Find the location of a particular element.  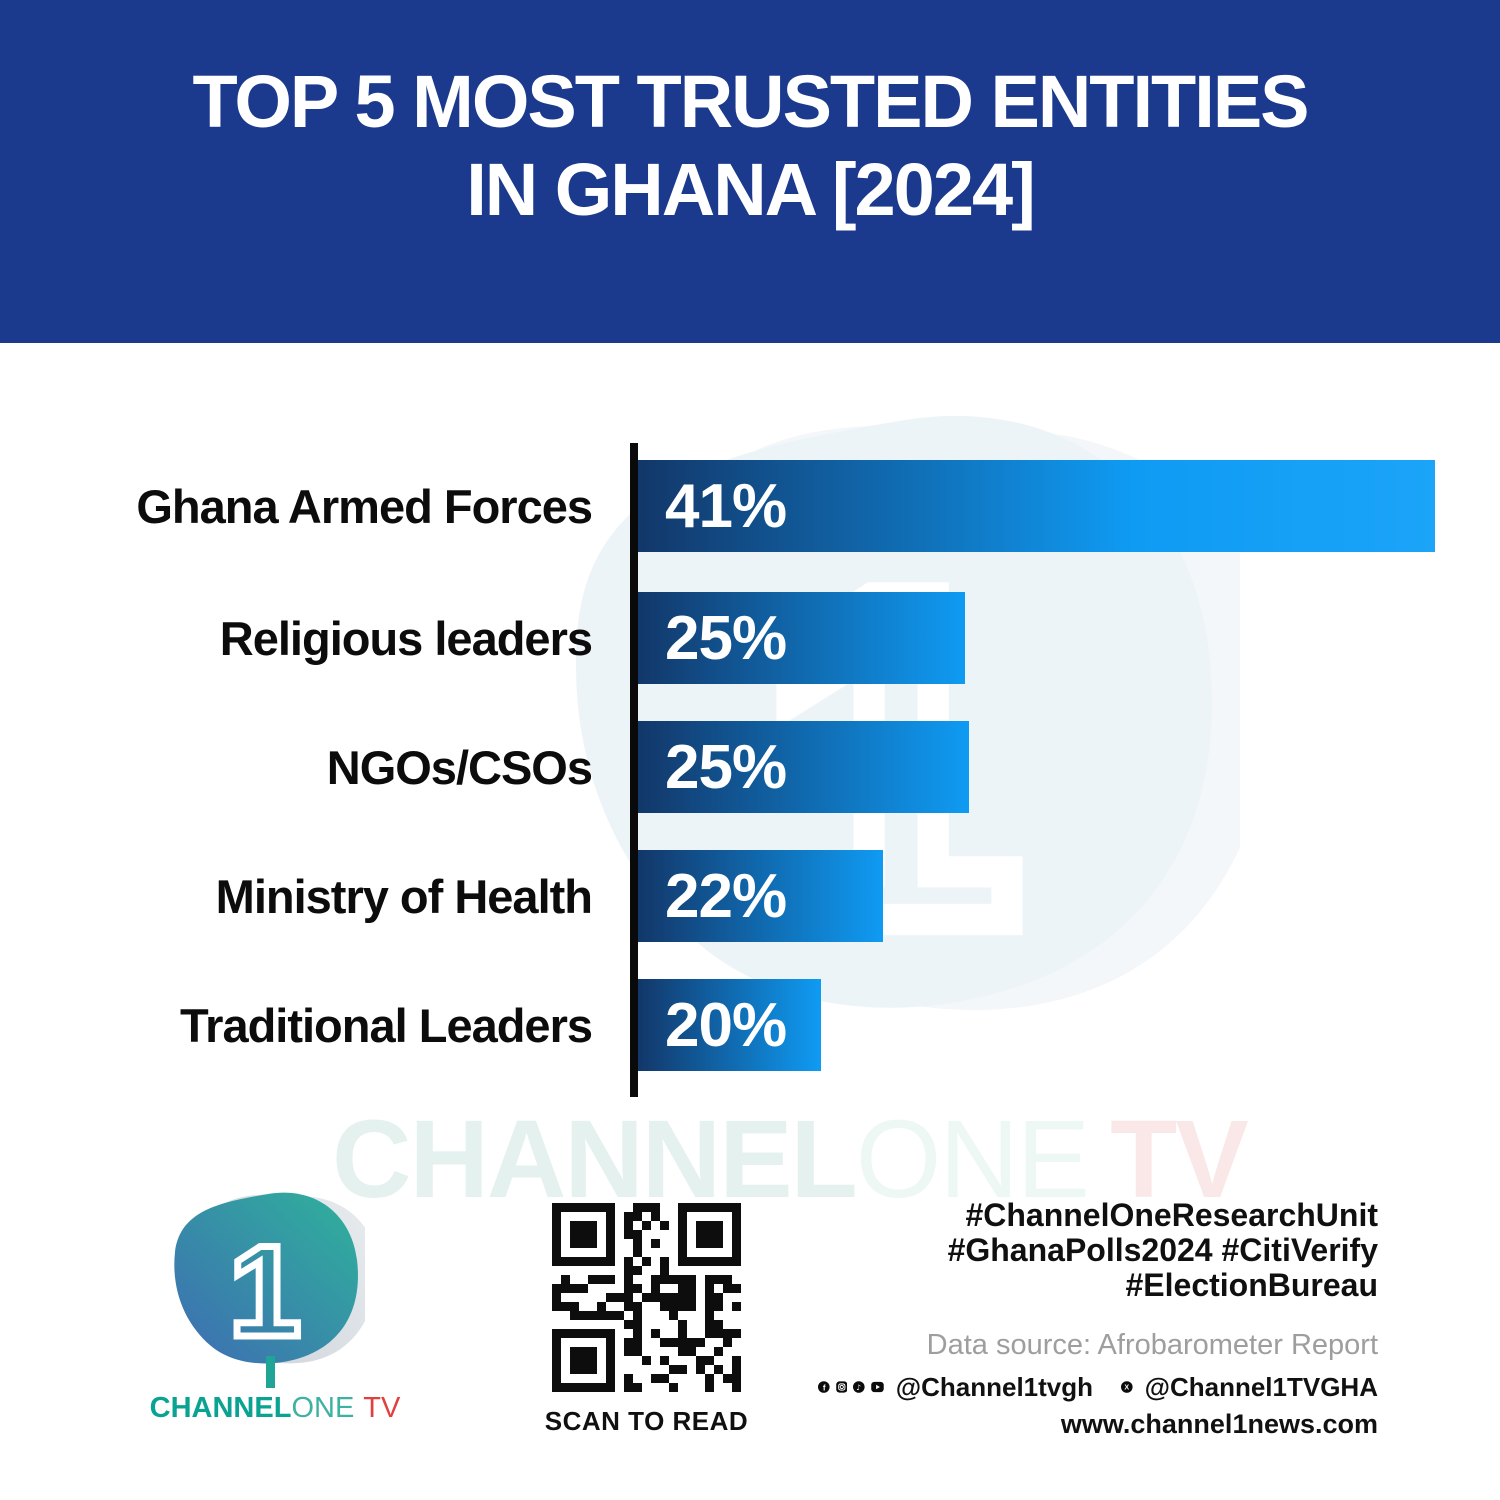

logo-wordmark-channel: CHANNEL is located at coordinates (220, 1408).